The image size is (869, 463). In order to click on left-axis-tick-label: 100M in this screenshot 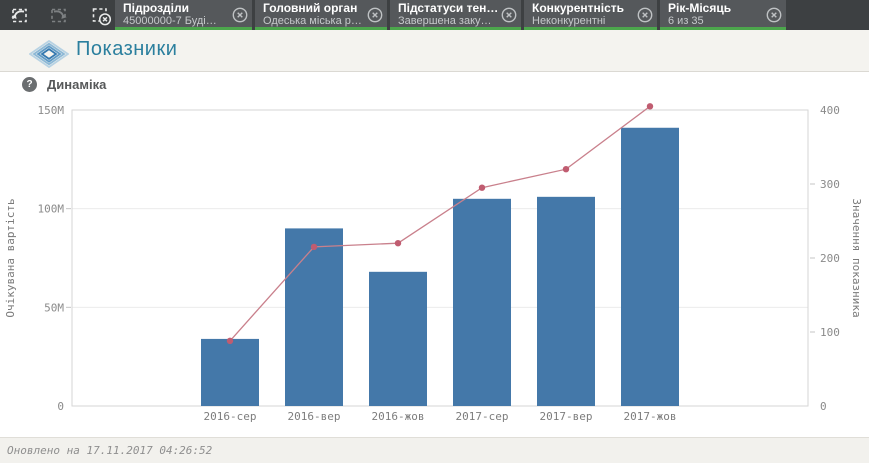, I will do `click(51, 209)`.